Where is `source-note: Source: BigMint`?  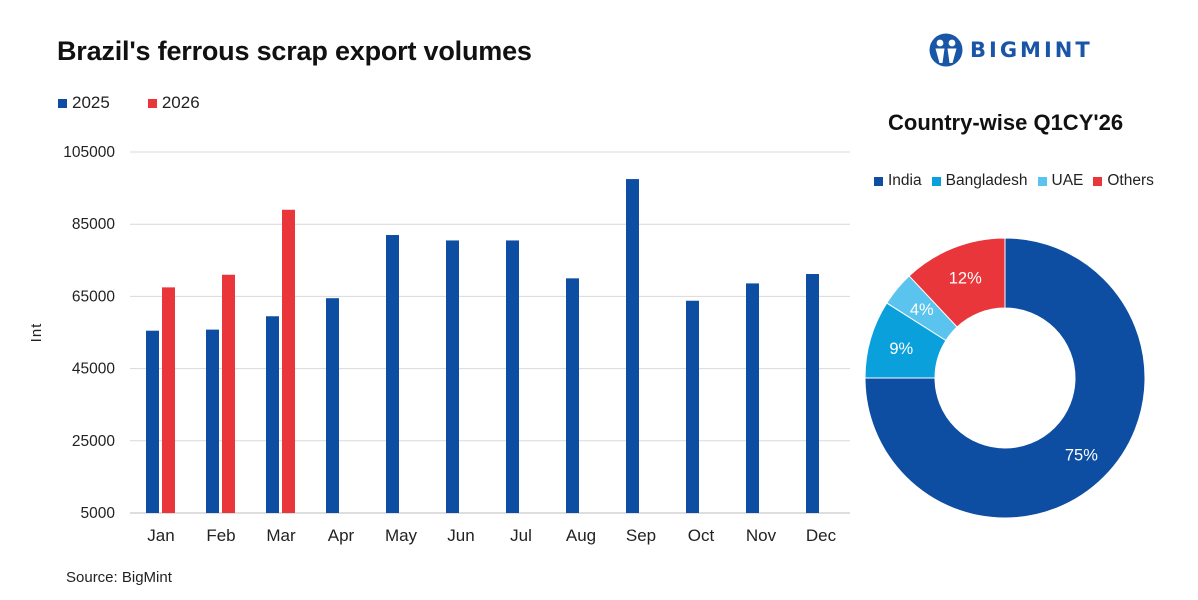 source-note: Source: BigMint is located at coordinates (119, 577).